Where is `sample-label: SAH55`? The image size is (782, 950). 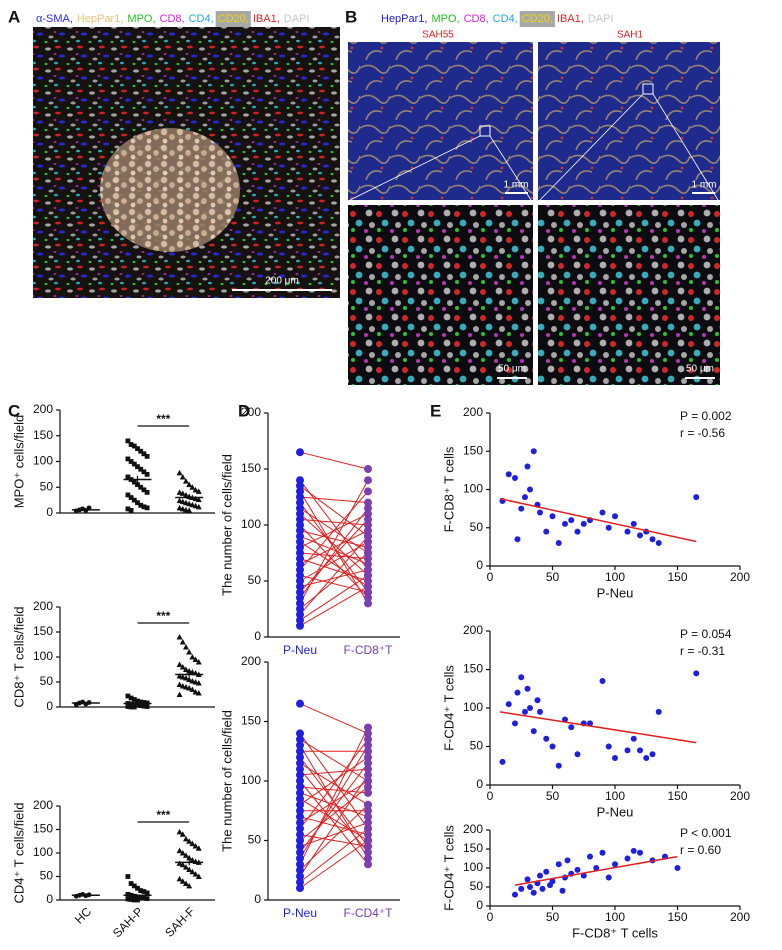 sample-label: SAH55 is located at coordinates (438, 35).